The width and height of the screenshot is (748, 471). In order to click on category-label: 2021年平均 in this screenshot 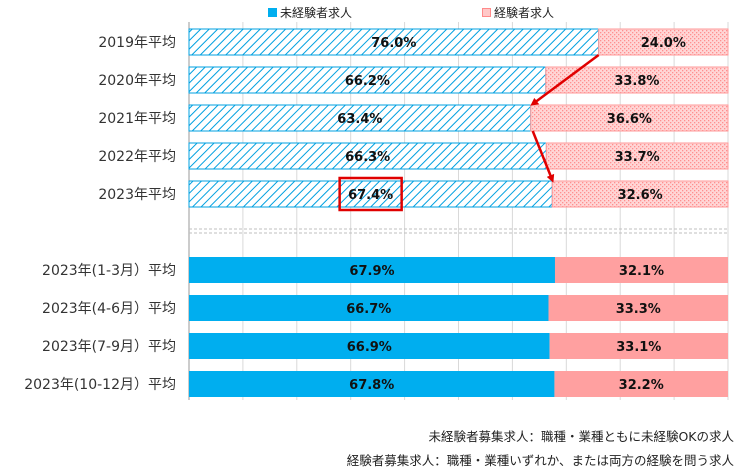, I will do `click(137, 119)`.